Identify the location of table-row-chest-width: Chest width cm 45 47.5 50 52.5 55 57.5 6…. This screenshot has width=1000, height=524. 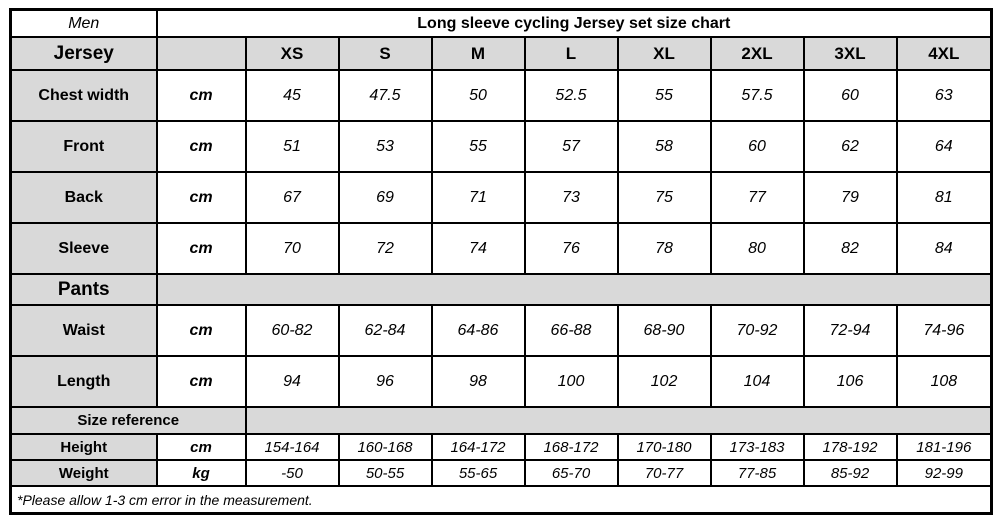
(501, 95).